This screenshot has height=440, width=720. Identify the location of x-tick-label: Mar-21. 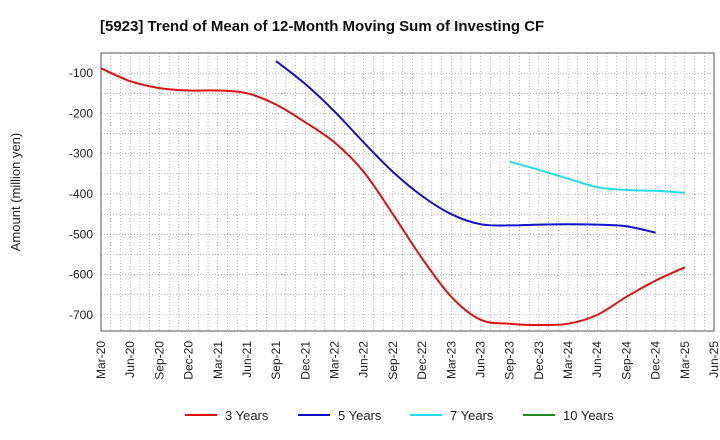
(218, 360).